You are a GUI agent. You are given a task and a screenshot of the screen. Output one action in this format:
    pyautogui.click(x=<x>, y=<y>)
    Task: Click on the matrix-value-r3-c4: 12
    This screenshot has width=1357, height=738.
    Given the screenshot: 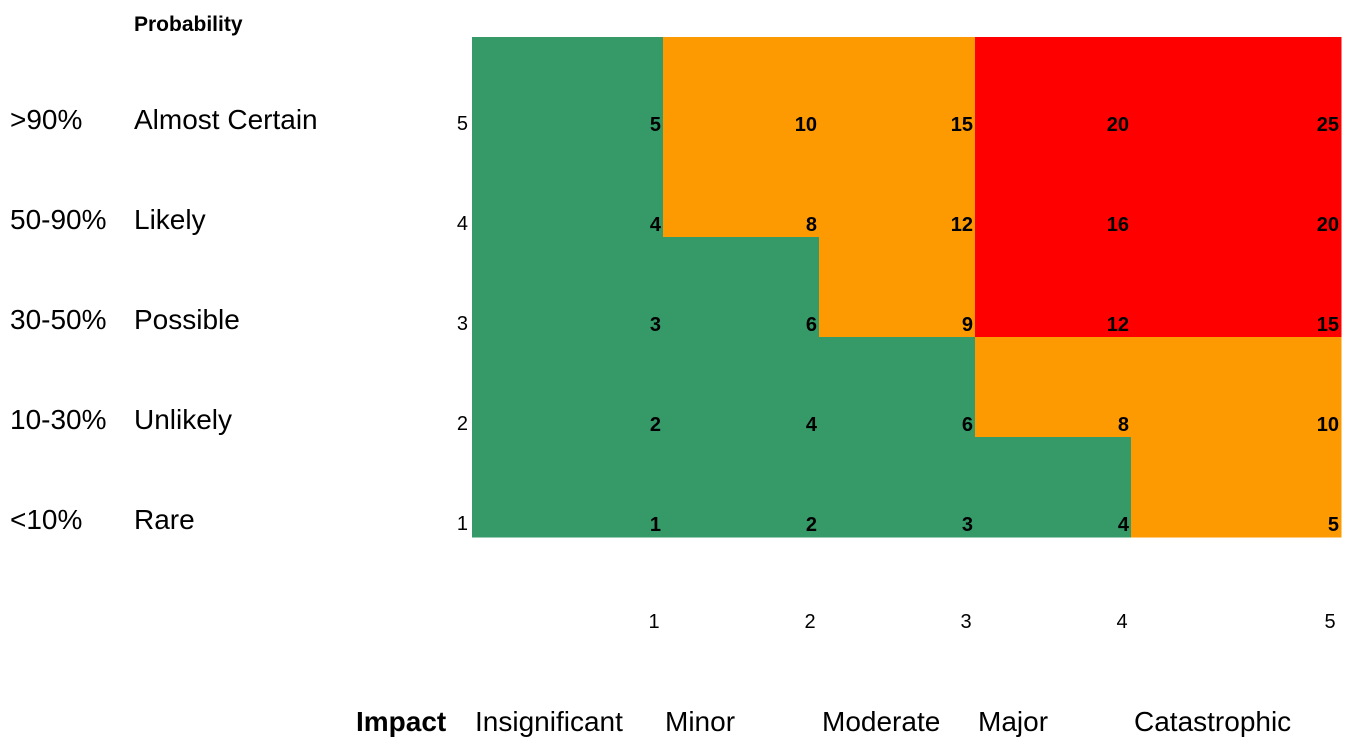 What is the action you would take?
    pyautogui.click(x=1118, y=325)
    